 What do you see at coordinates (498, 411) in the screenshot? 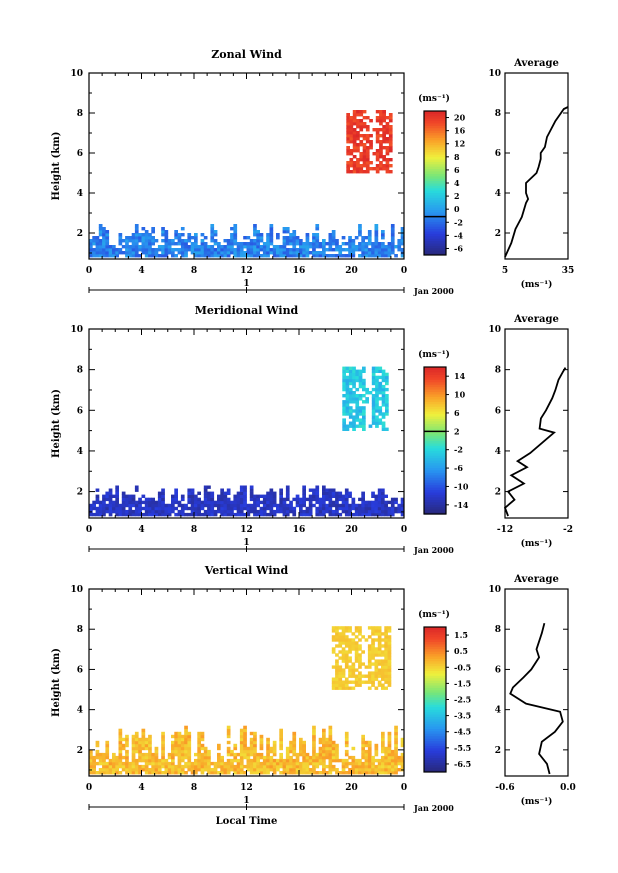
I see `profile-y-tick-label: 6` at bounding box center [498, 411].